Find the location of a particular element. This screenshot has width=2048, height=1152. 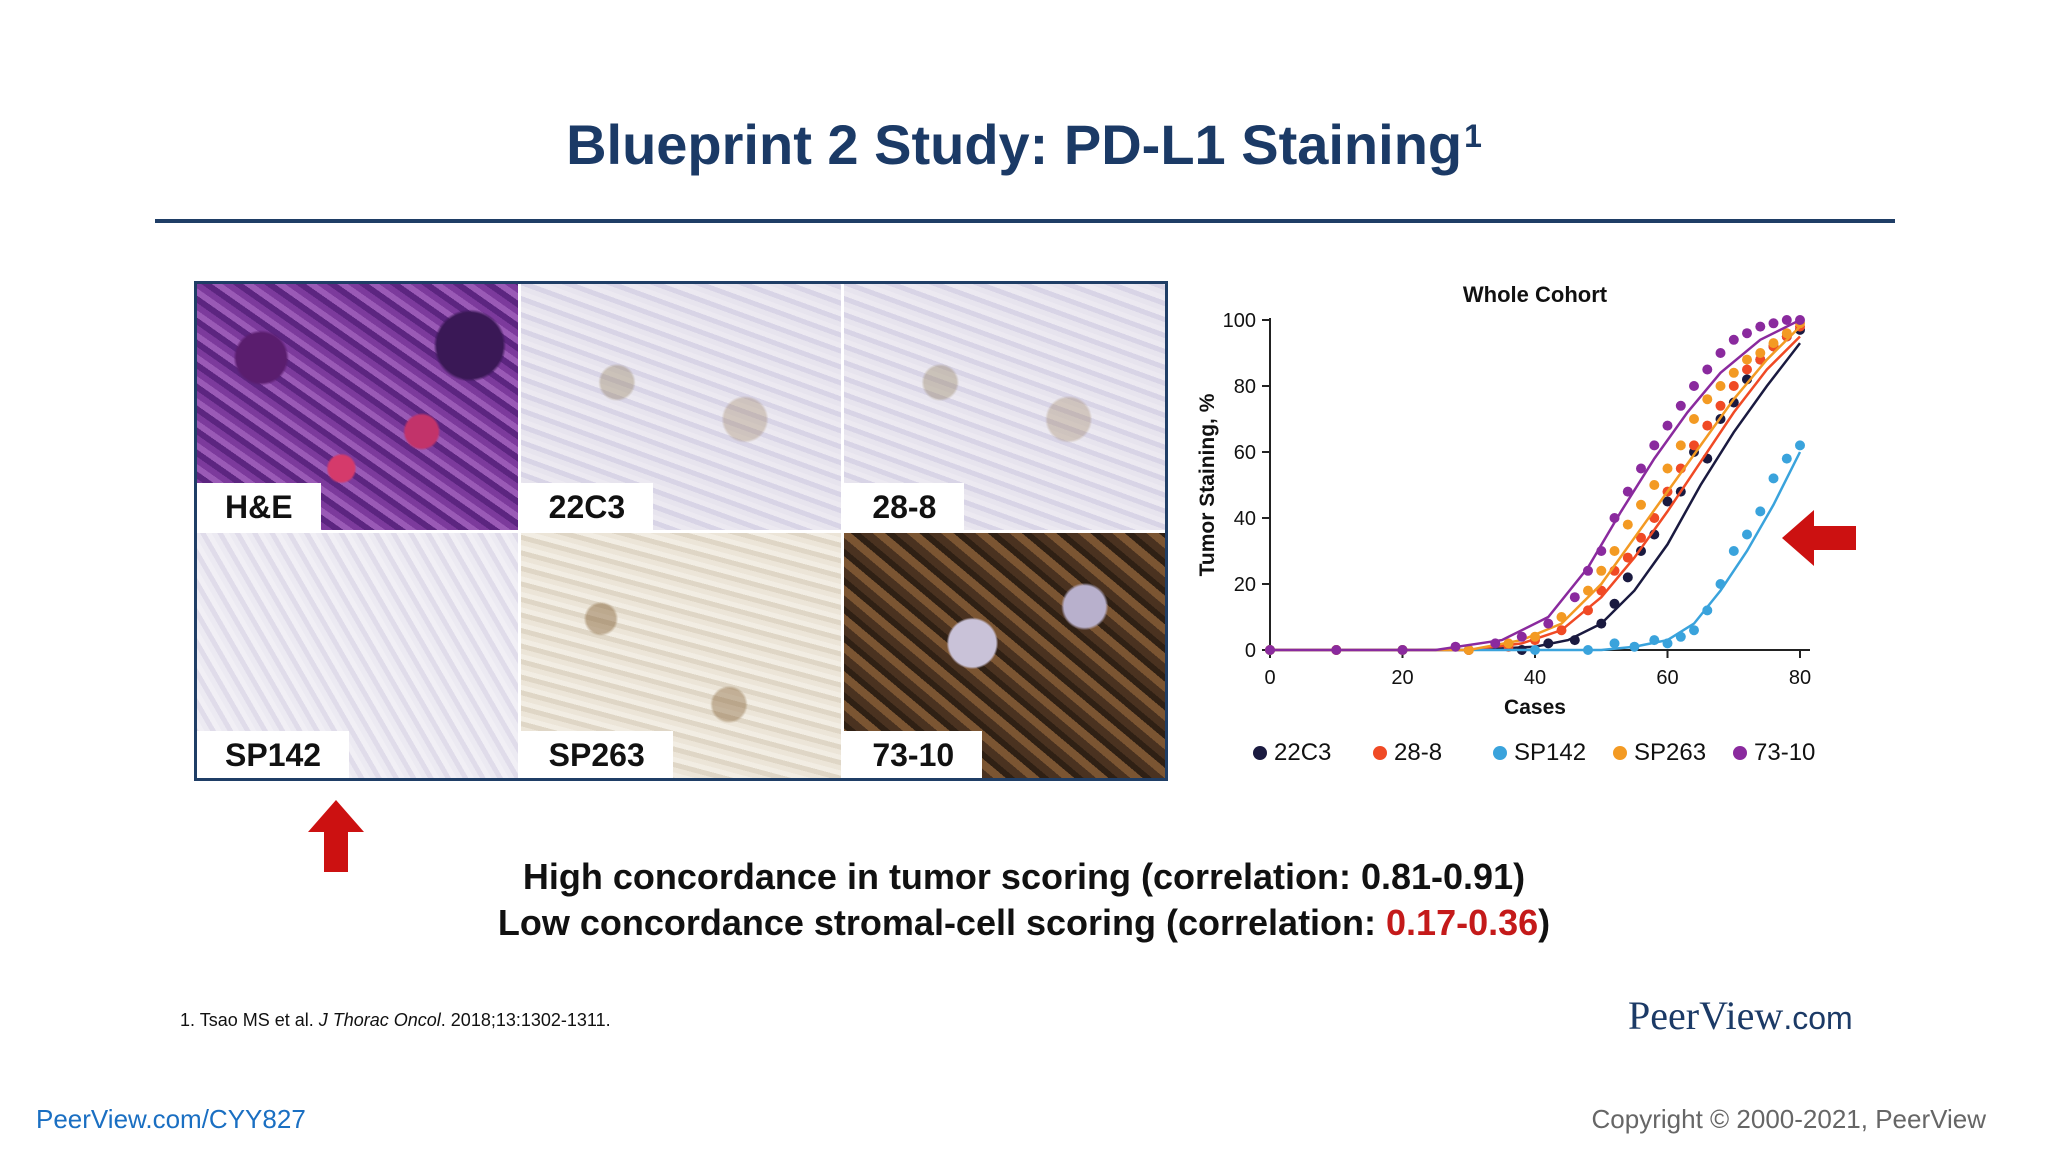

legend-label-22c3: 22C3 is located at coordinates (1302, 752).